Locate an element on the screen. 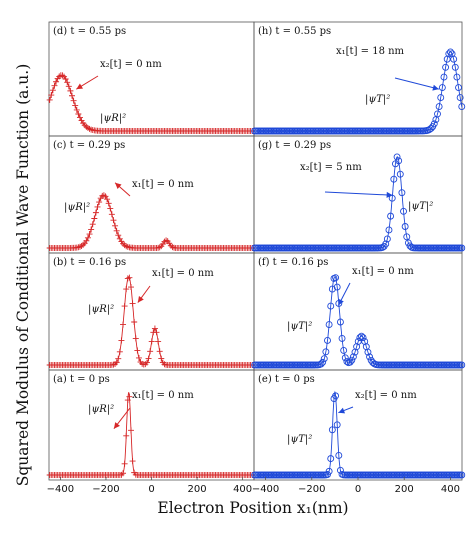 Image resolution: width=474 pixels, height=545 pixels. x-tick-label: 400 is located at coordinates (242, 489).